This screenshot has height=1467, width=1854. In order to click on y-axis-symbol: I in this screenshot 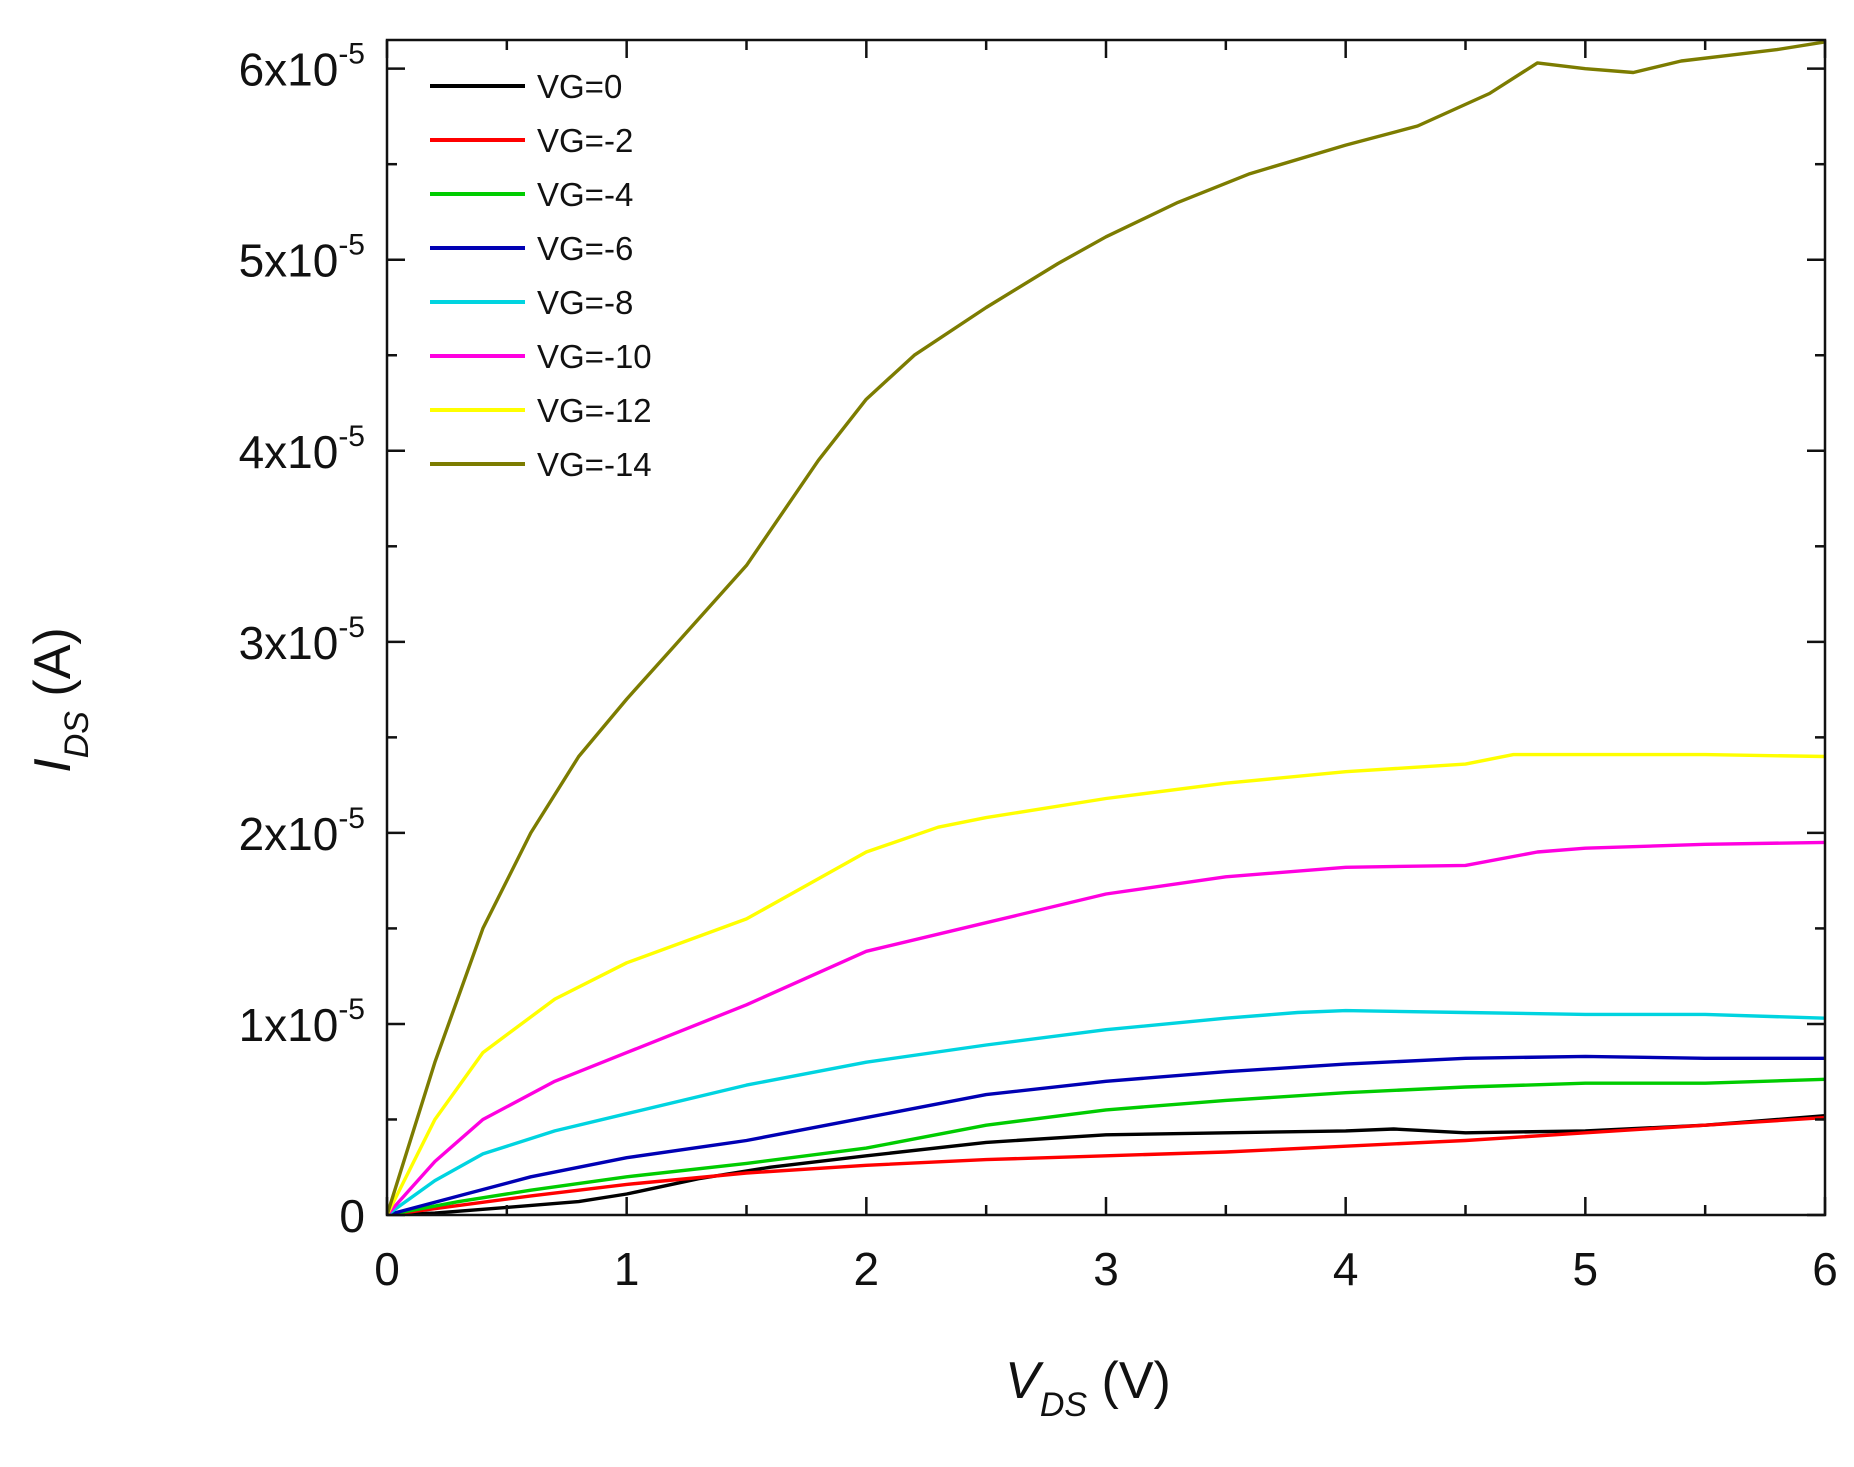, I will do `click(53, 765)`.